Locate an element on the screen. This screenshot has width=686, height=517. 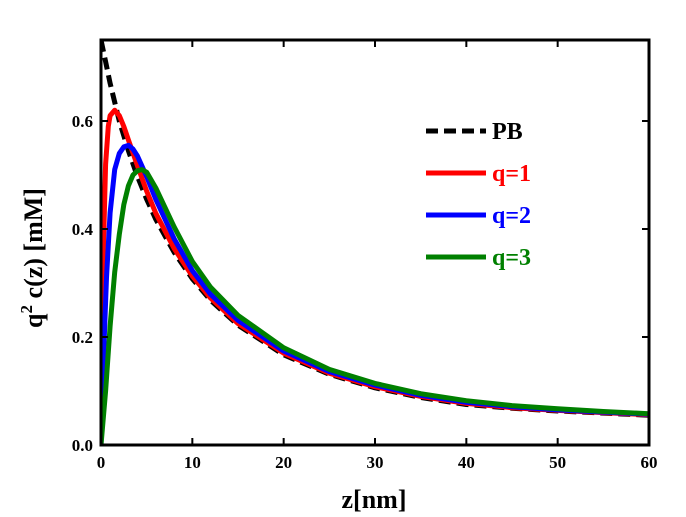
y-axis-title: q2 c(z) [mM] is located at coordinates (32, 258).